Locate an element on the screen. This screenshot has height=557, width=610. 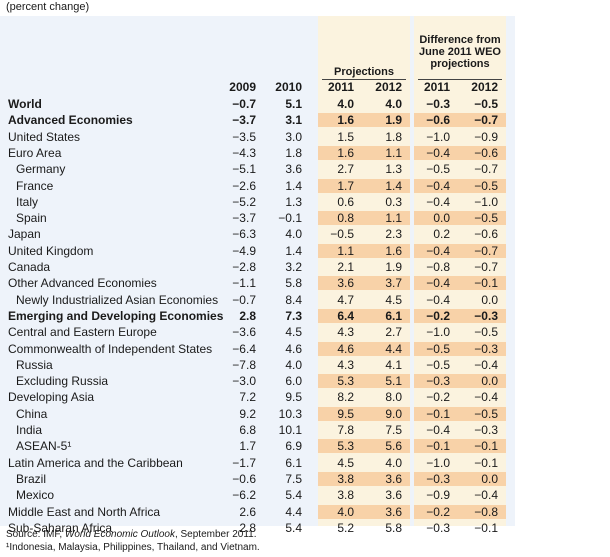
row-value: 10.1 is located at coordinates (290, 430).